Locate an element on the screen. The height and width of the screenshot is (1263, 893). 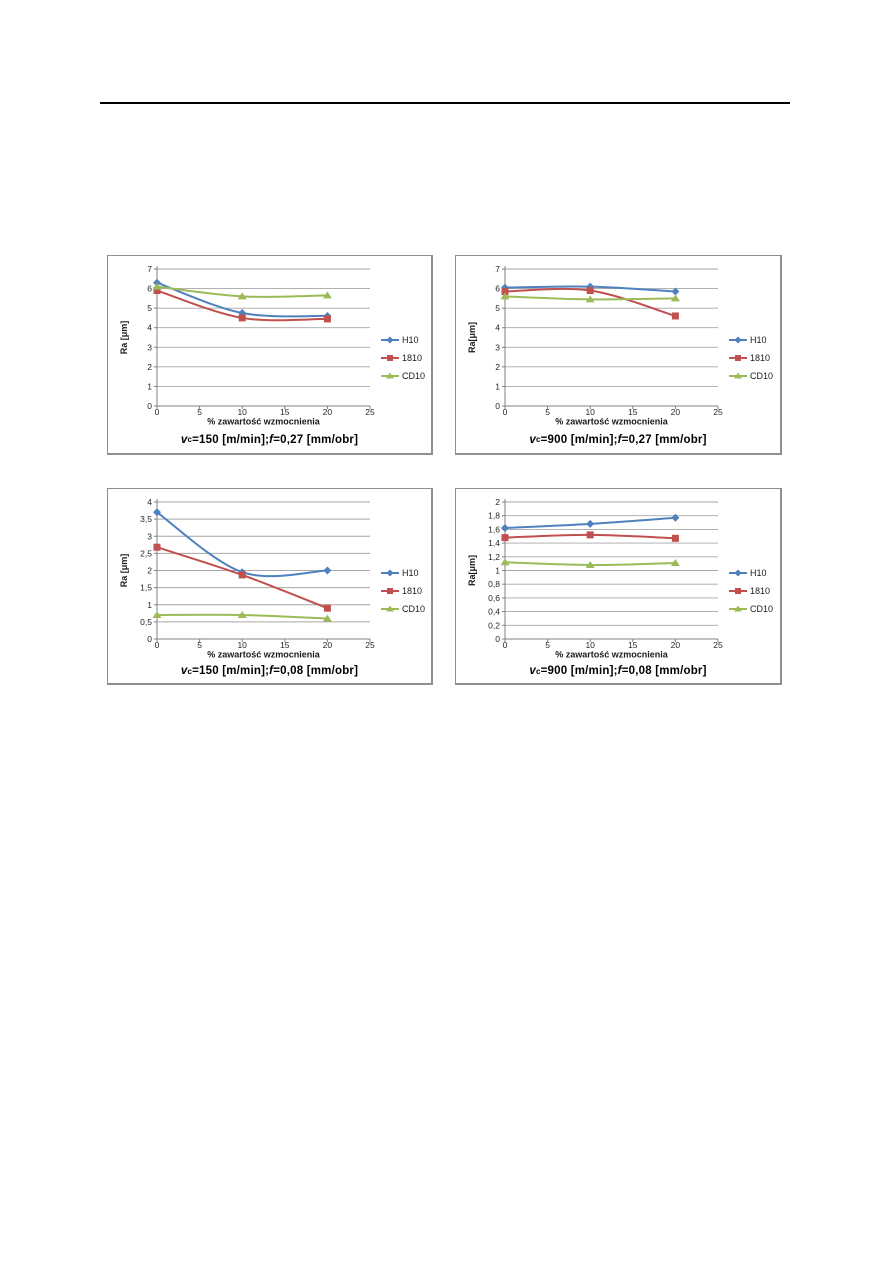
y-tick-label: 6 is located at coordinates (149, 289).